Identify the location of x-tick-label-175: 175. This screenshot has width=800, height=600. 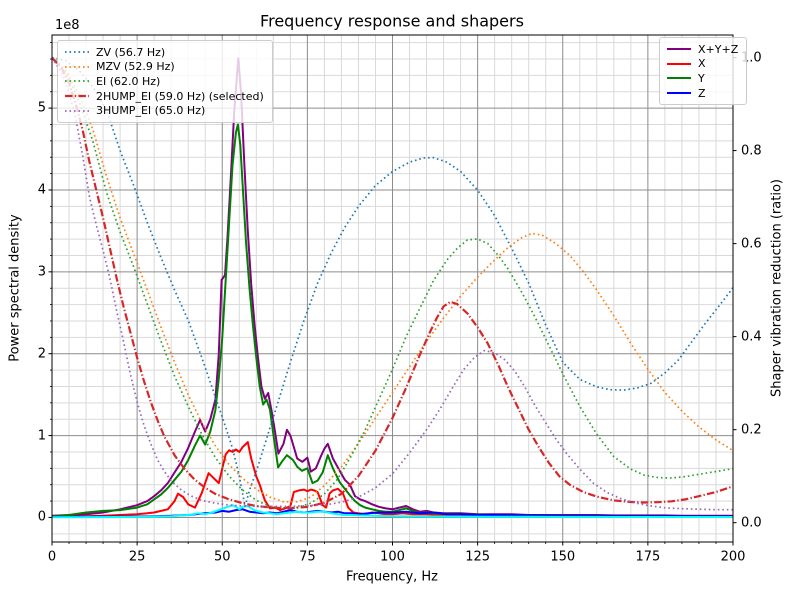
(648, 557).